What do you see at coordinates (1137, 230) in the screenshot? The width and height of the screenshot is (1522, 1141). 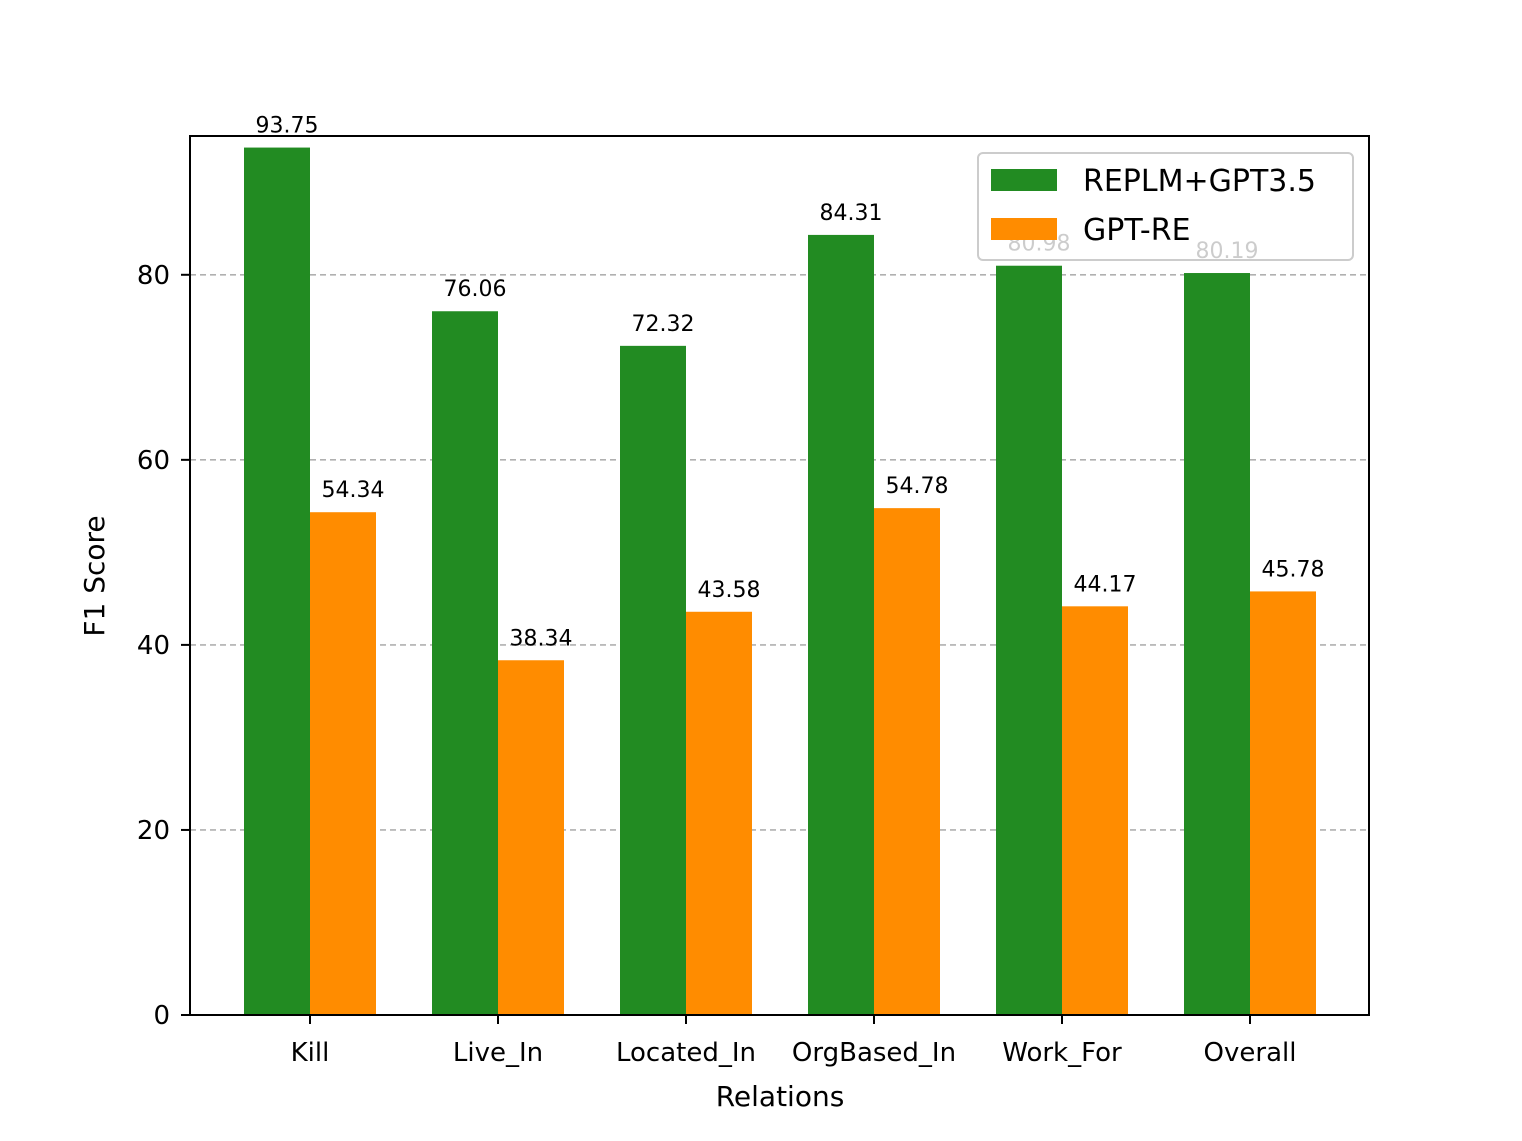 I see `legend-label-gpt-re: GPT-RE` at bounding box center [1137, 230].